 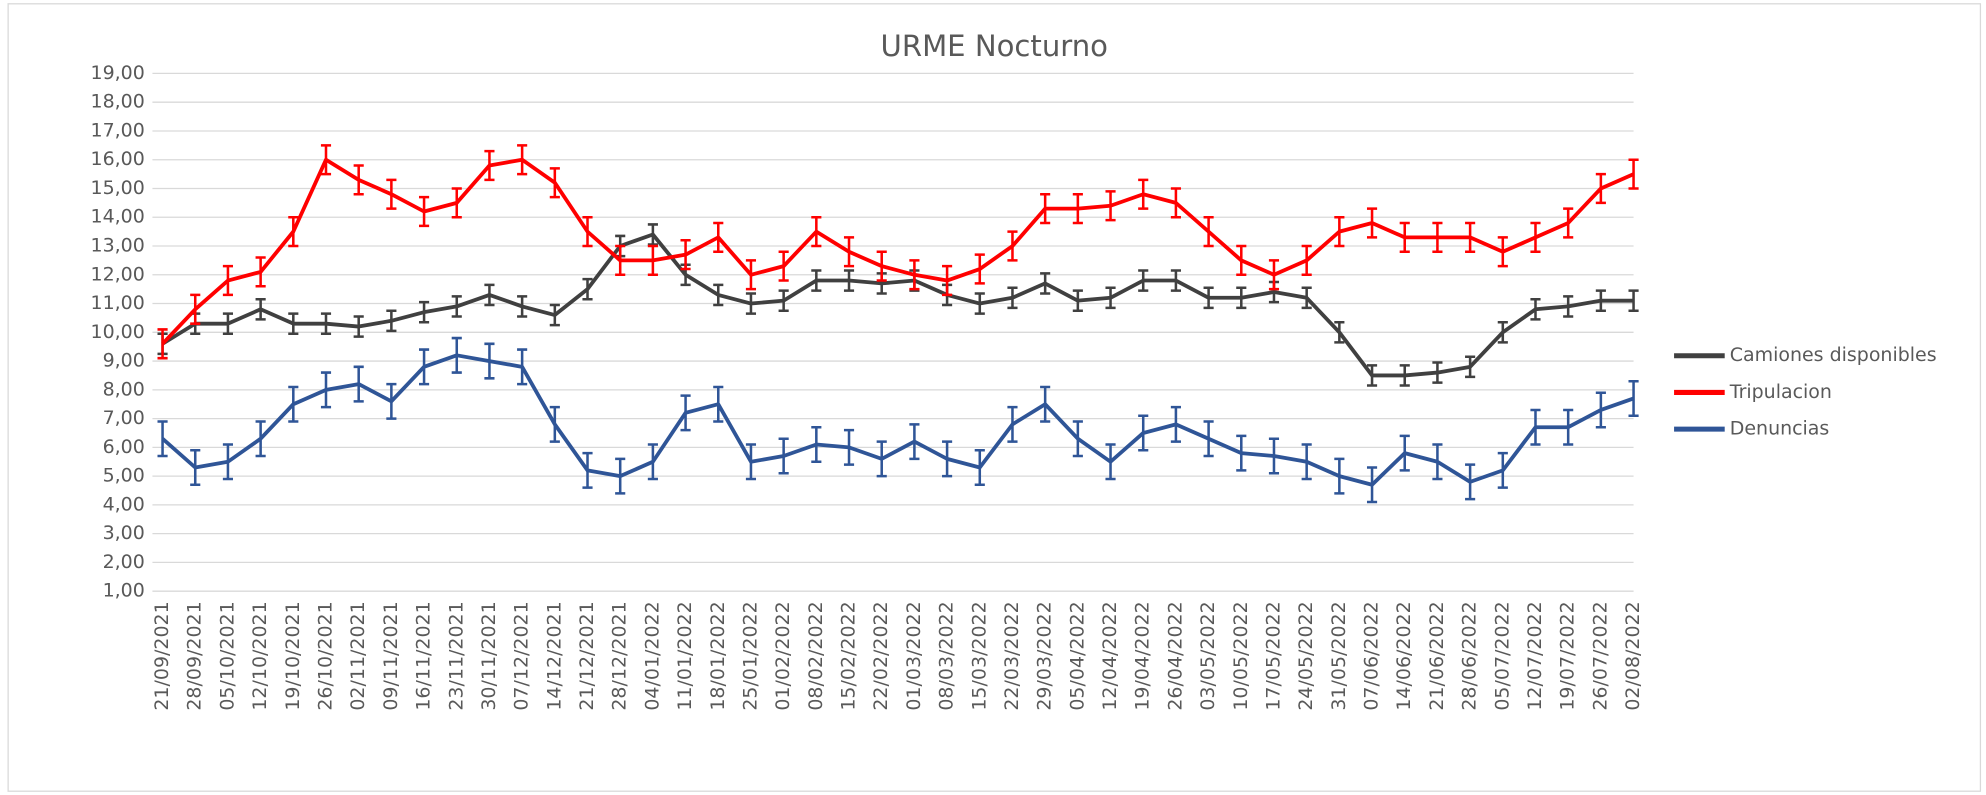 I want to click on x-tick-label: 04/01/2022, so click(x=652, y=655).